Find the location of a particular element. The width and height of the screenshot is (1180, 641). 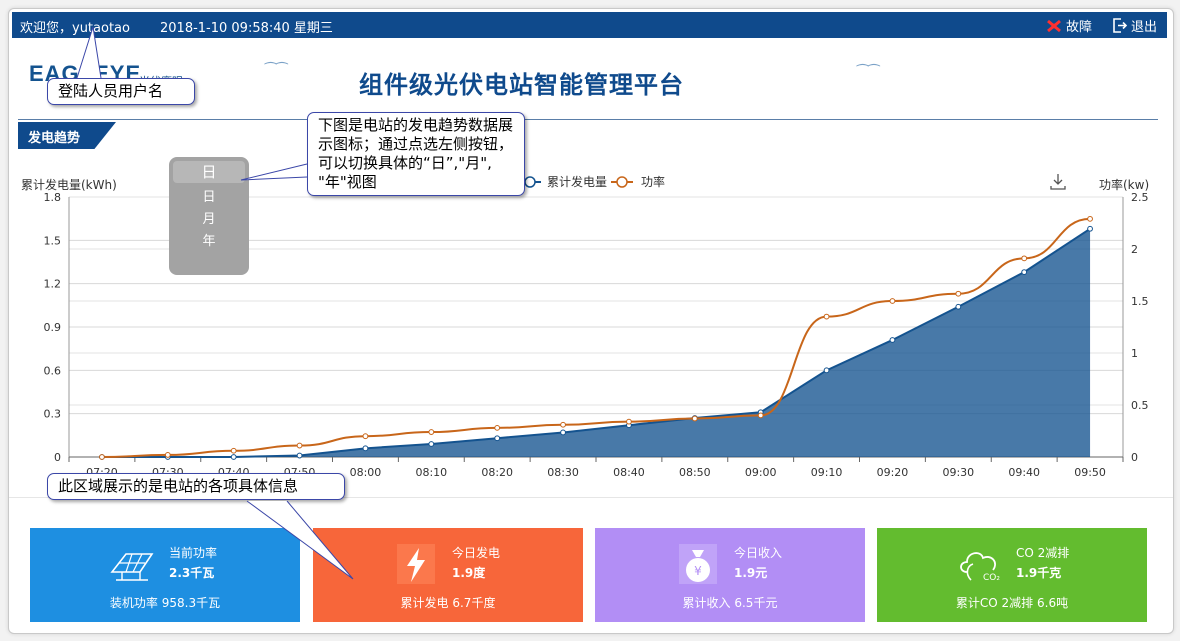

x-tick-label: 09:20 is located at coordinates (893, 472).